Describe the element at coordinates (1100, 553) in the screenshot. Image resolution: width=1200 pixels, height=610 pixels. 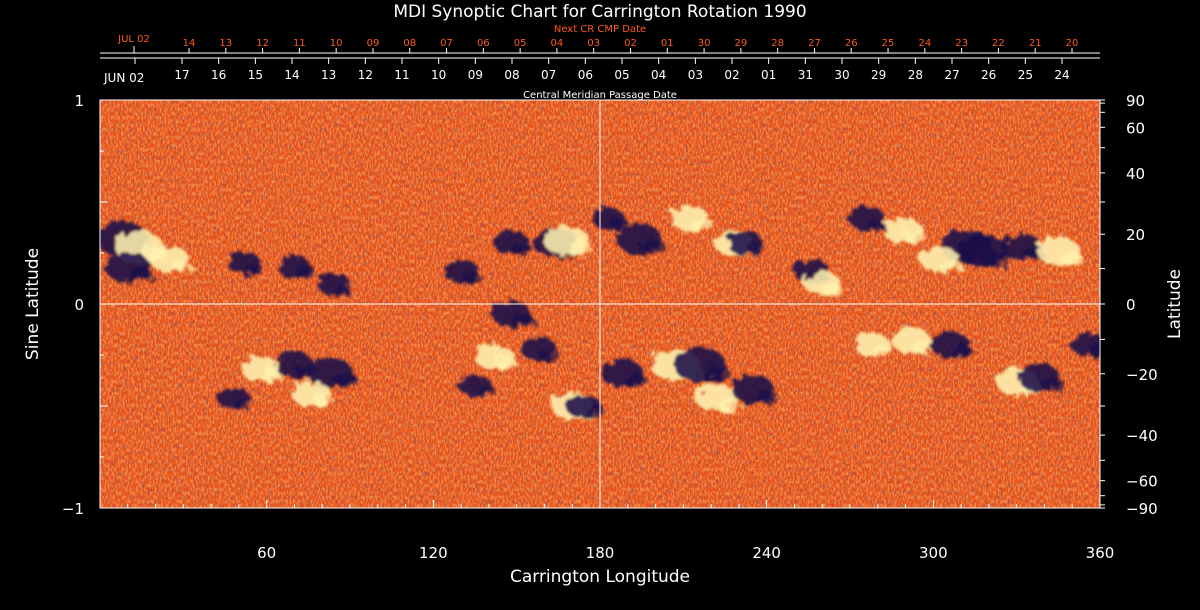
I see `x-tick-label: 360` at that location.